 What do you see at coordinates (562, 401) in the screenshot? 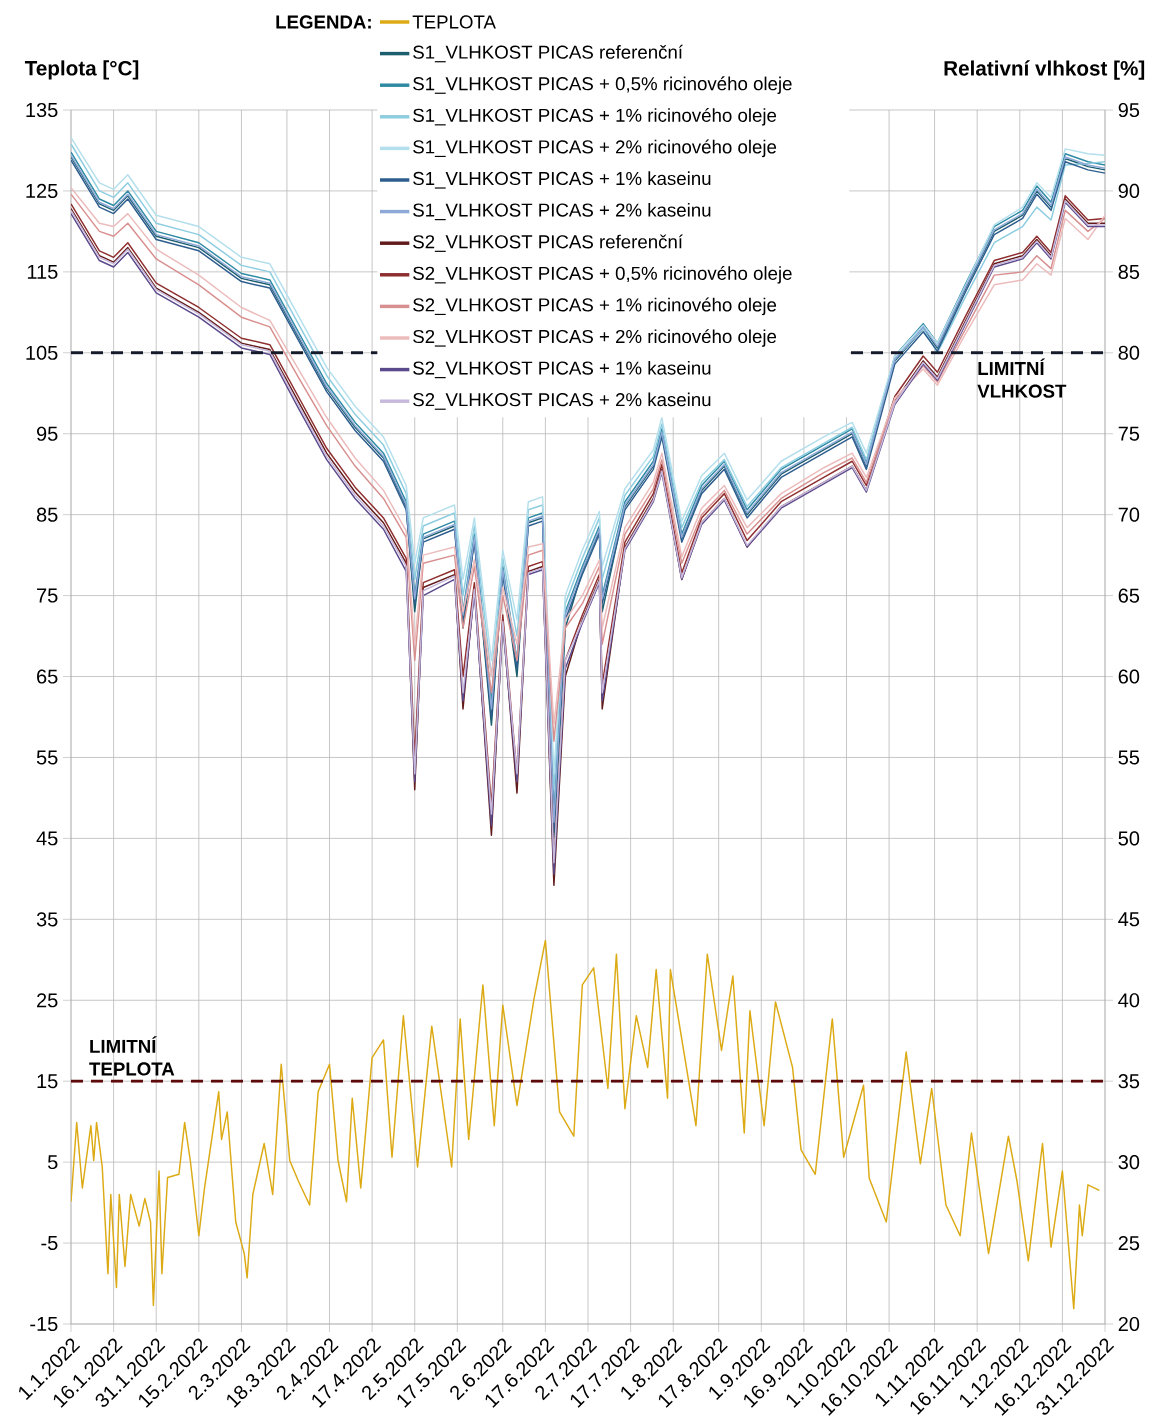
I see `legend-label: S2_VLHKOST PICAS + 2% kaseinu` at bounding box center [562, 401].